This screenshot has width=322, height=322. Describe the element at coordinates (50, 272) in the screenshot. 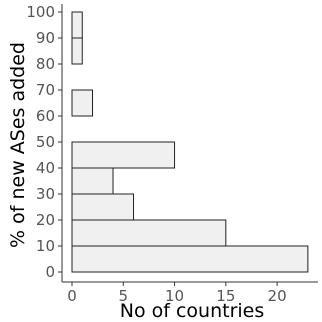

I see `y-tick-label-0: 0` at that location.